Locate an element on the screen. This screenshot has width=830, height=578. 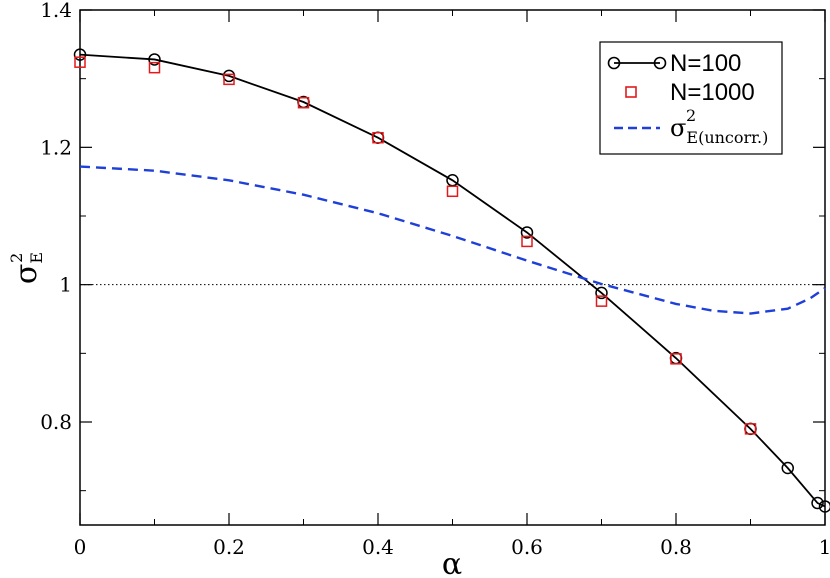
legend-label-uncorr-sup: 2 is located at coordinates (691, 115).